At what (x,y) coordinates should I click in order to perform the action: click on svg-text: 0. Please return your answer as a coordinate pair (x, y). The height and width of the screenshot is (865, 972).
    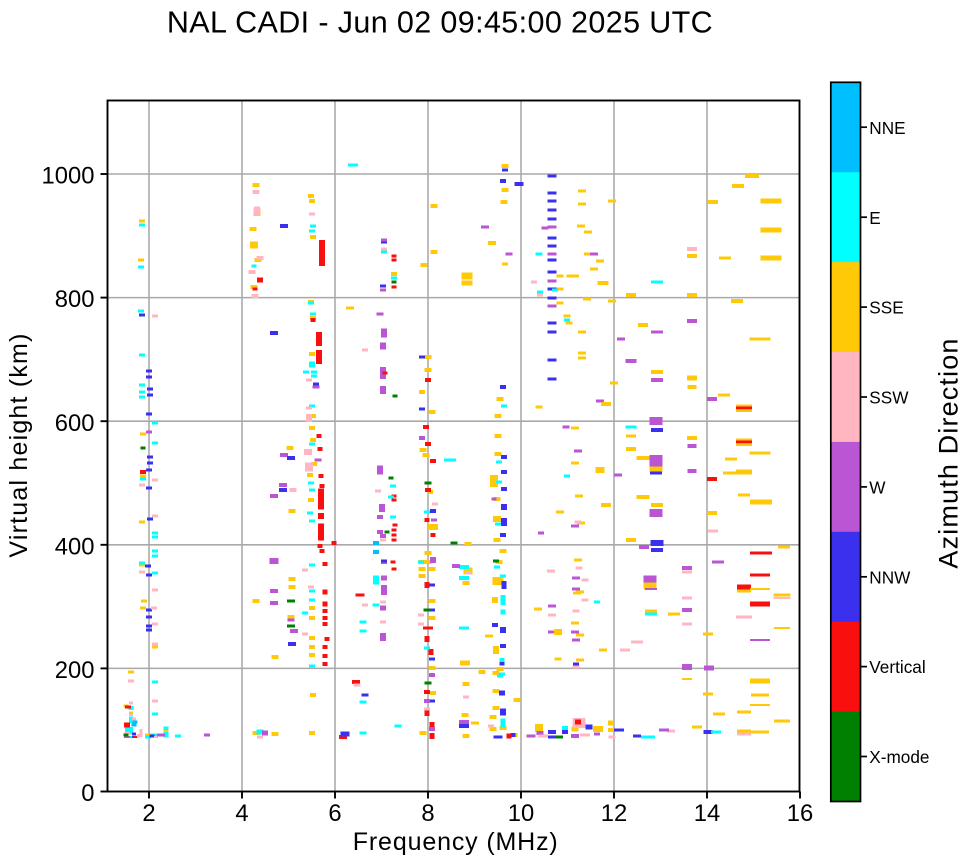
    Looking at the image, I should click on (87, 793).